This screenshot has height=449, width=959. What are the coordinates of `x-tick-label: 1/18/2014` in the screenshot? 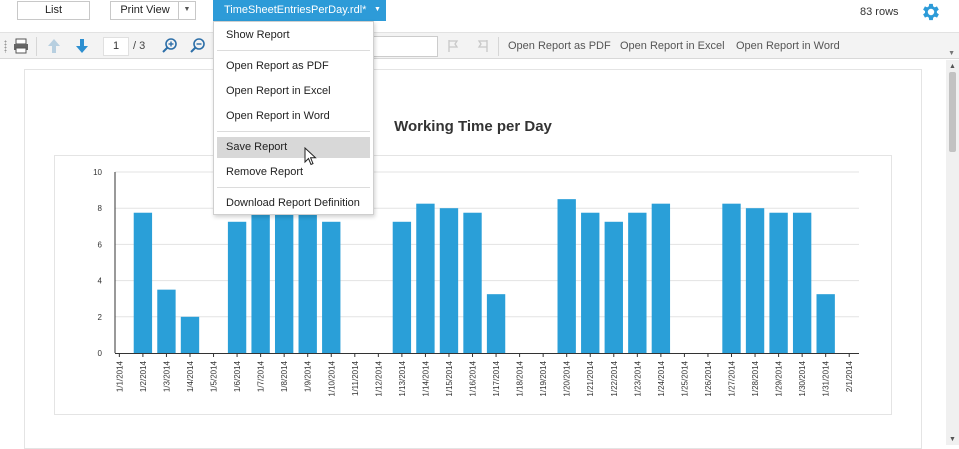 It's located at (520, 378).